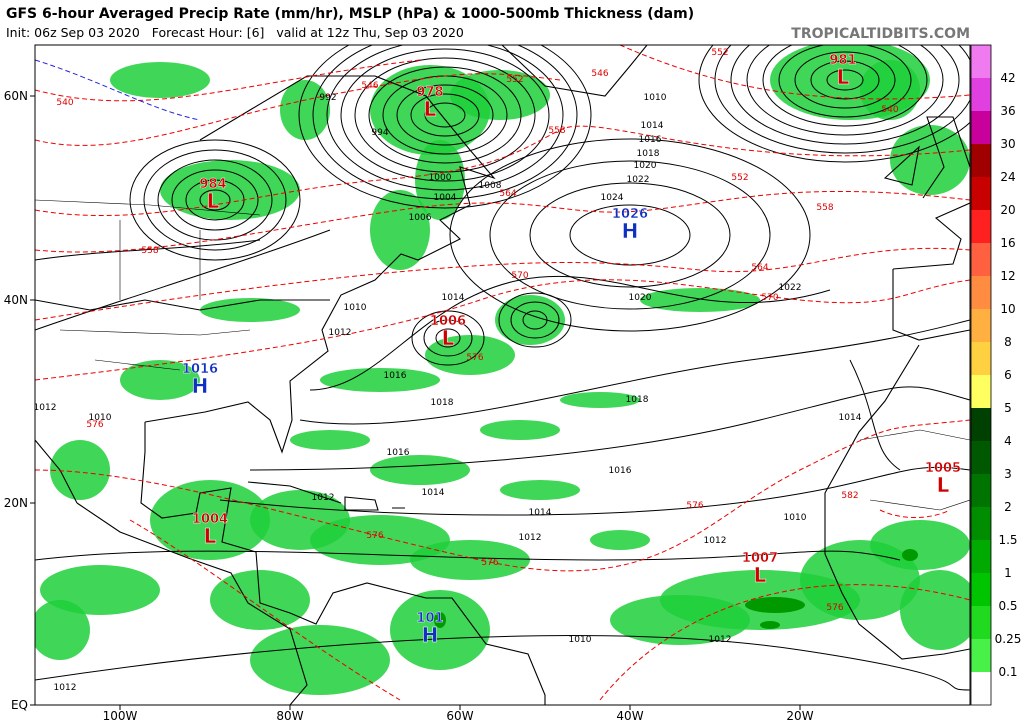  What do you see at coordinates (1007, 309) in the screenshot?
I see `colorbar-label: 10` at bounding box center [1007, 309].